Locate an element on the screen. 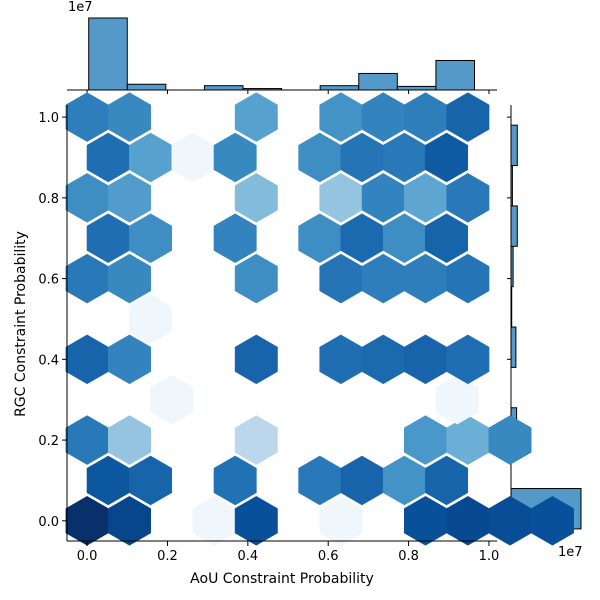  x-tick-label-1: 0.2 is located at coordinates (167, 556).